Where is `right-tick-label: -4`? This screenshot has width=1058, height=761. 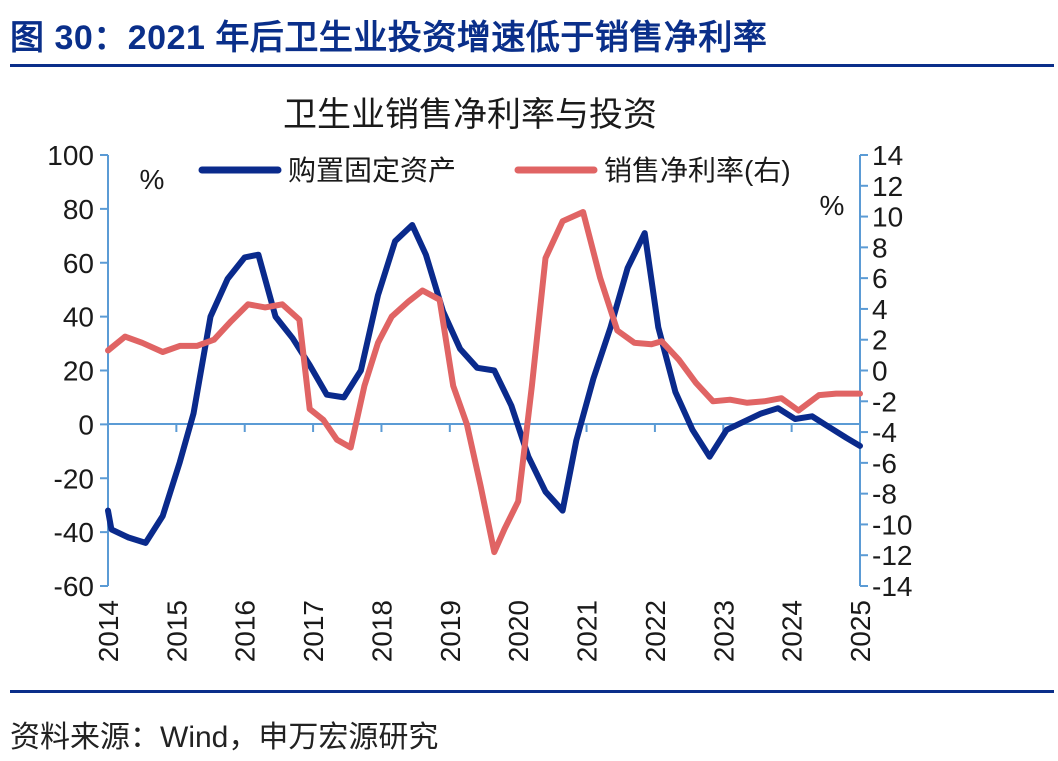
right-tick-label: -4 is located at coordinates (884, 432).